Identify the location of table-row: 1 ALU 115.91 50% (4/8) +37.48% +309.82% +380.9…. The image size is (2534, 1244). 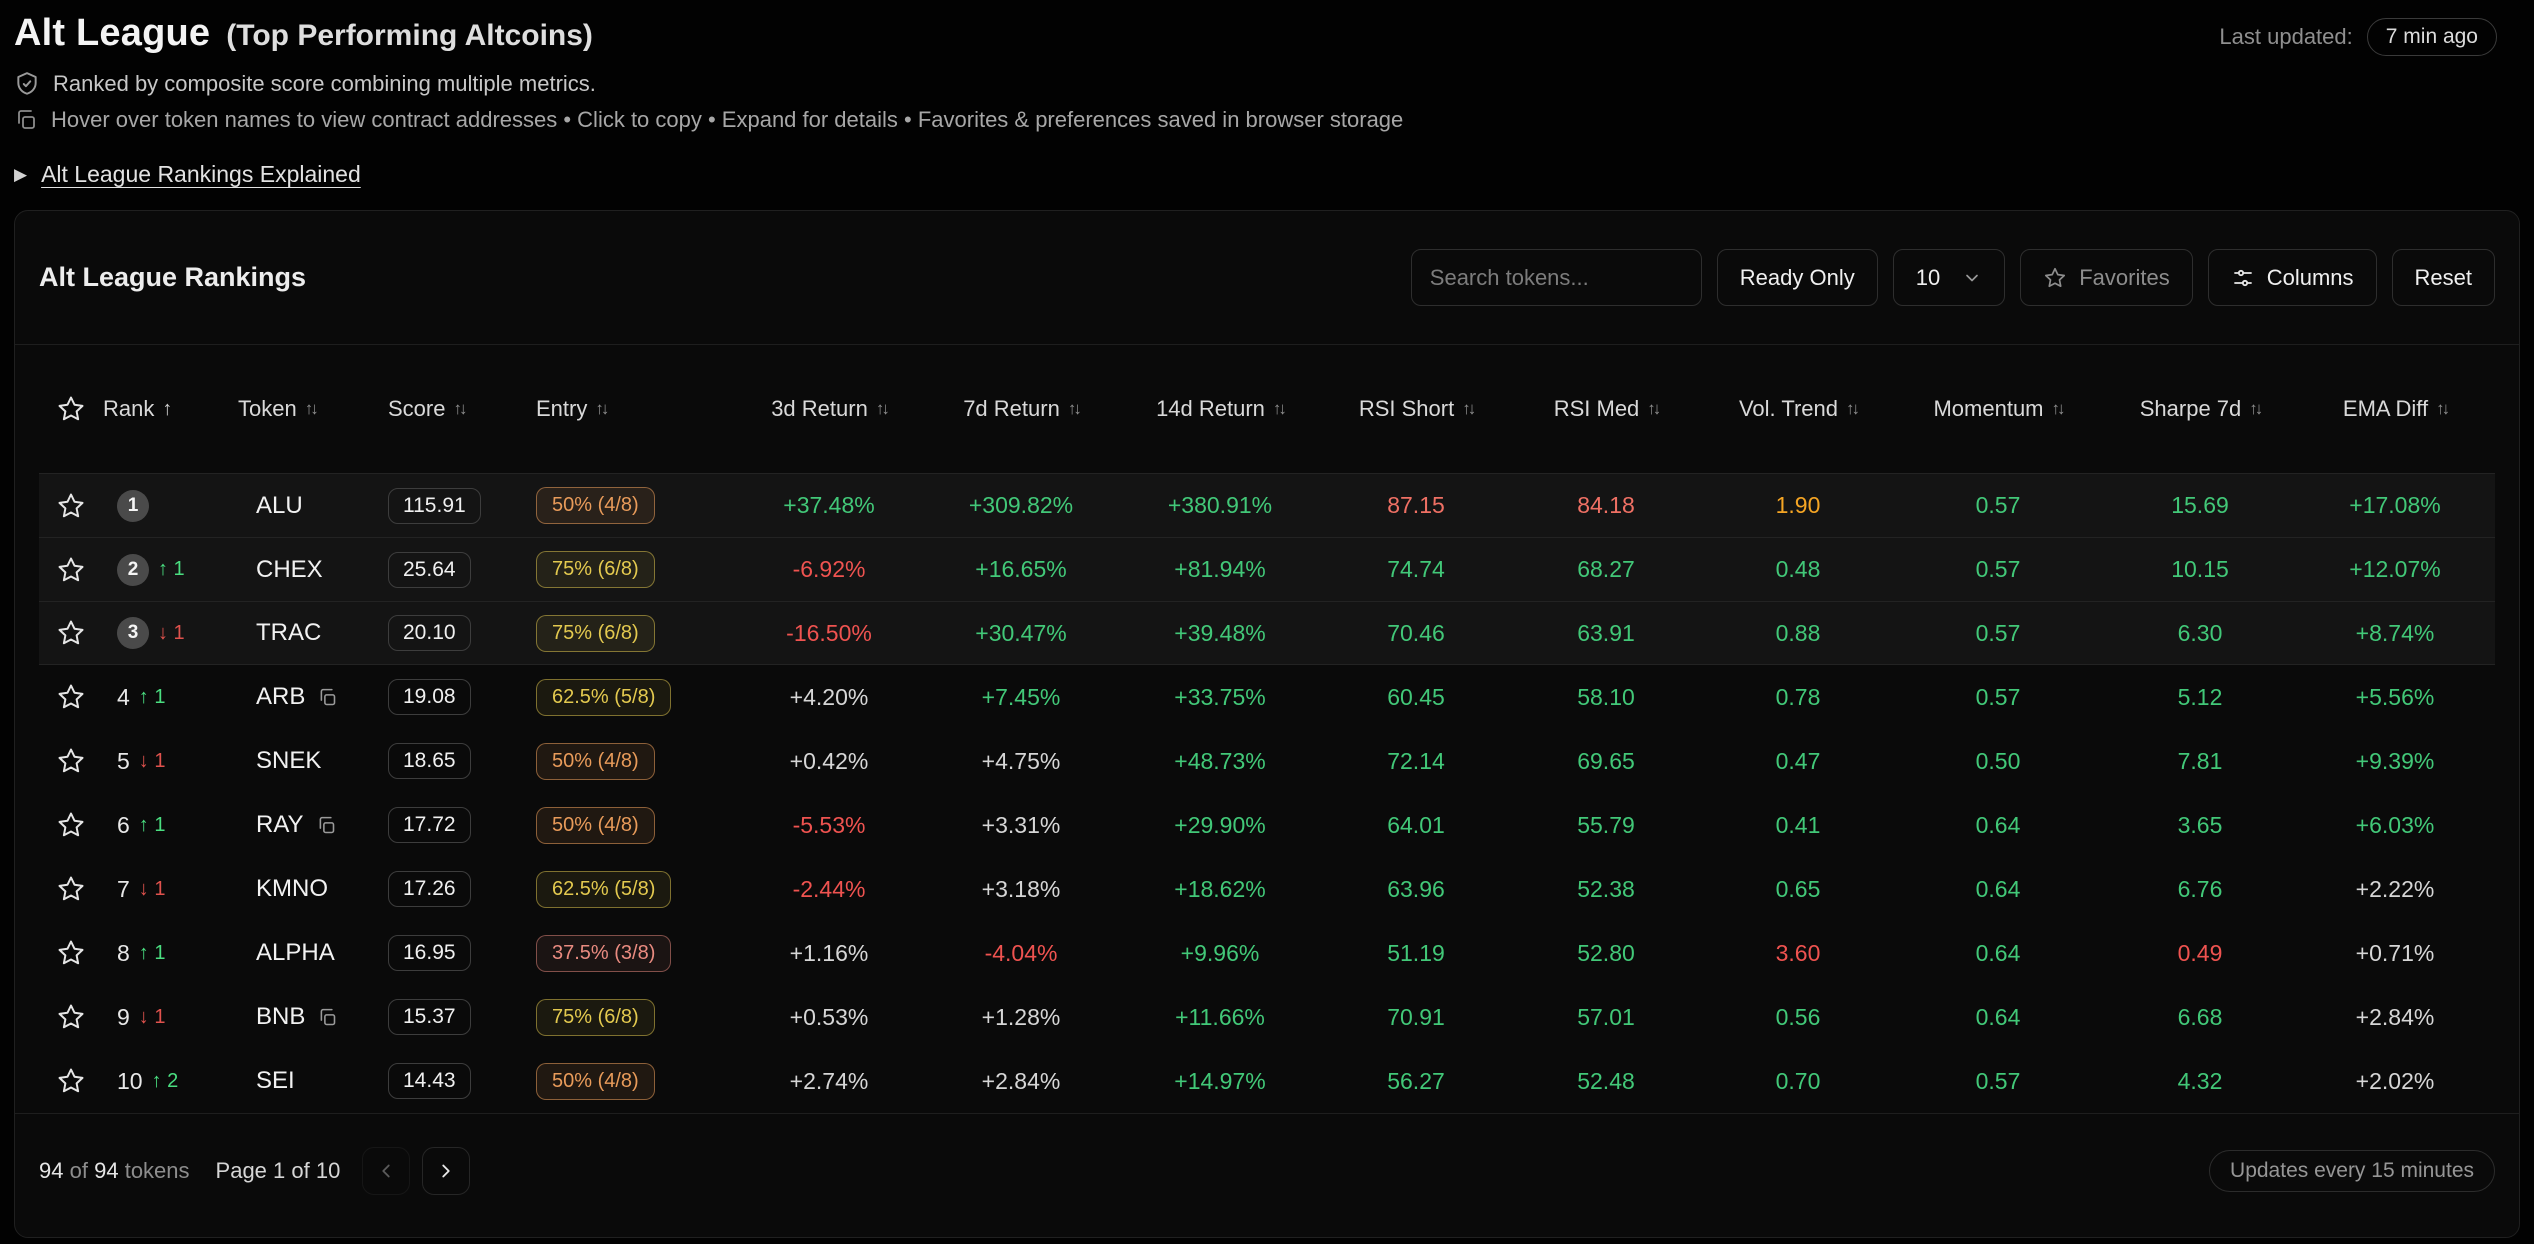
(1267, 505).